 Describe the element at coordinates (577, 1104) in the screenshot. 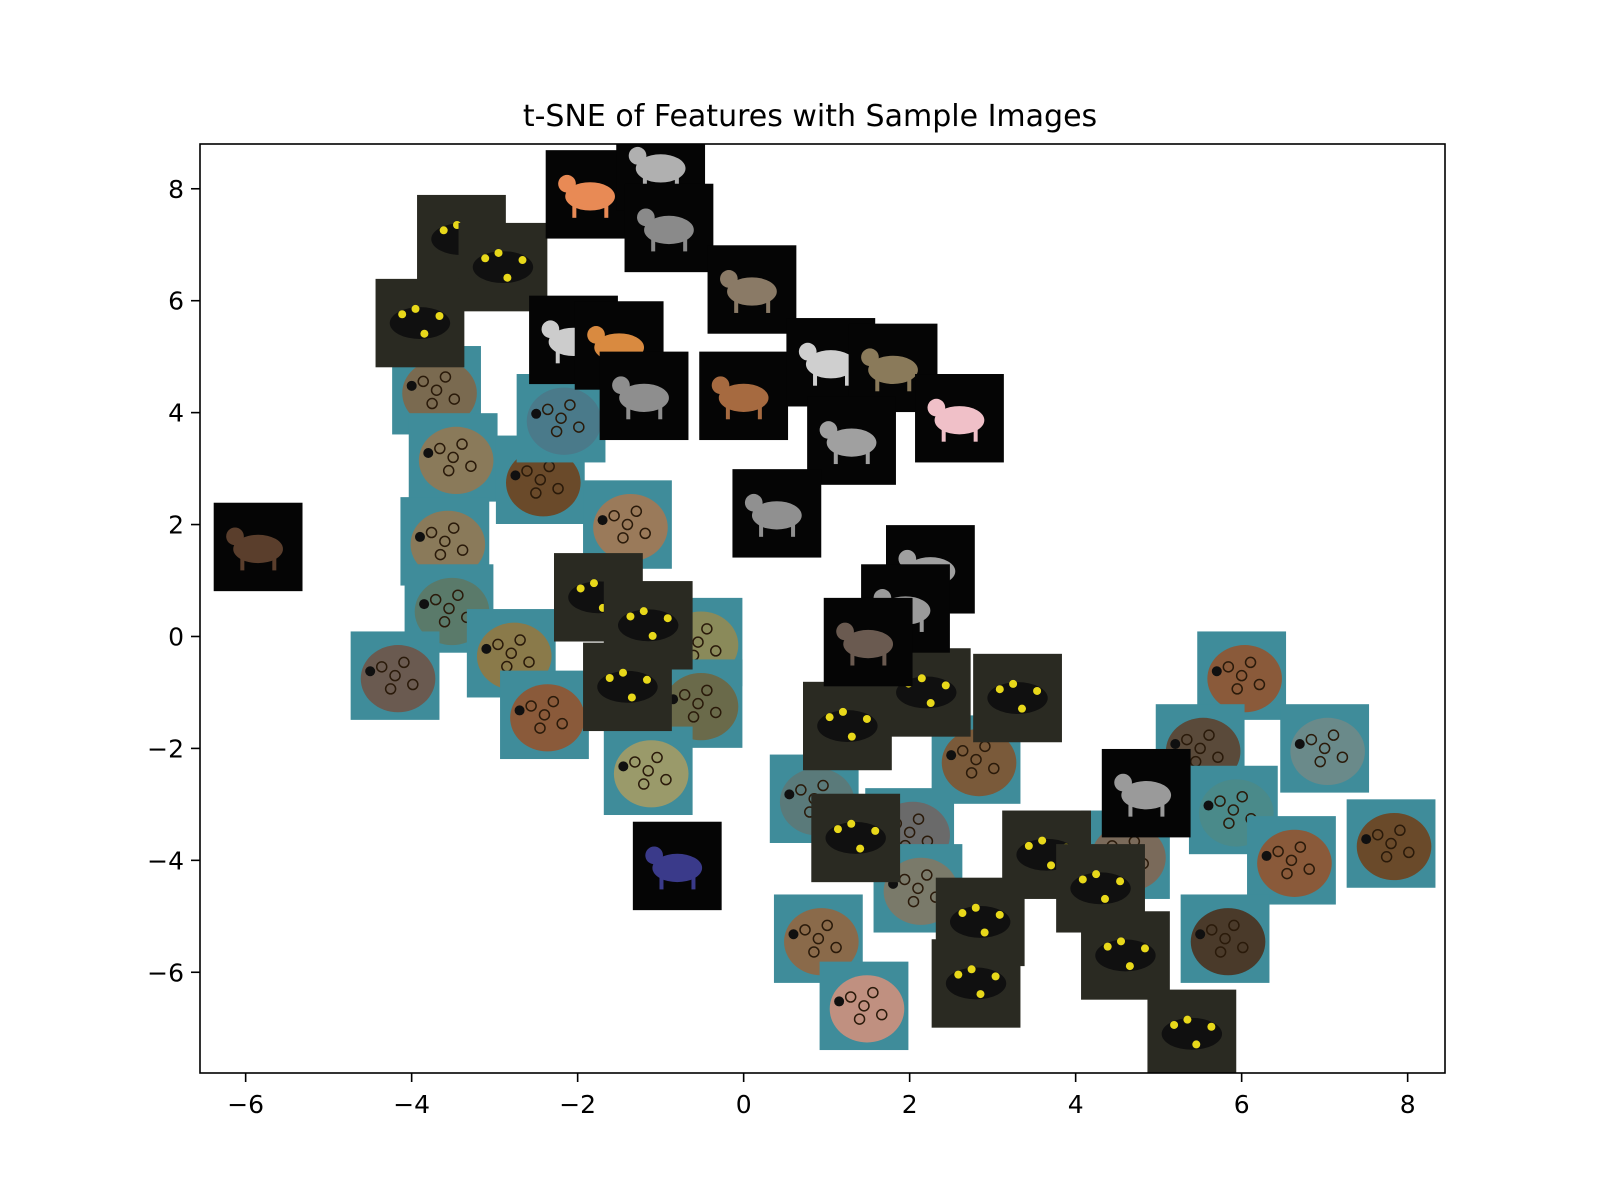

I see `x-tick-label: −2` at that location.